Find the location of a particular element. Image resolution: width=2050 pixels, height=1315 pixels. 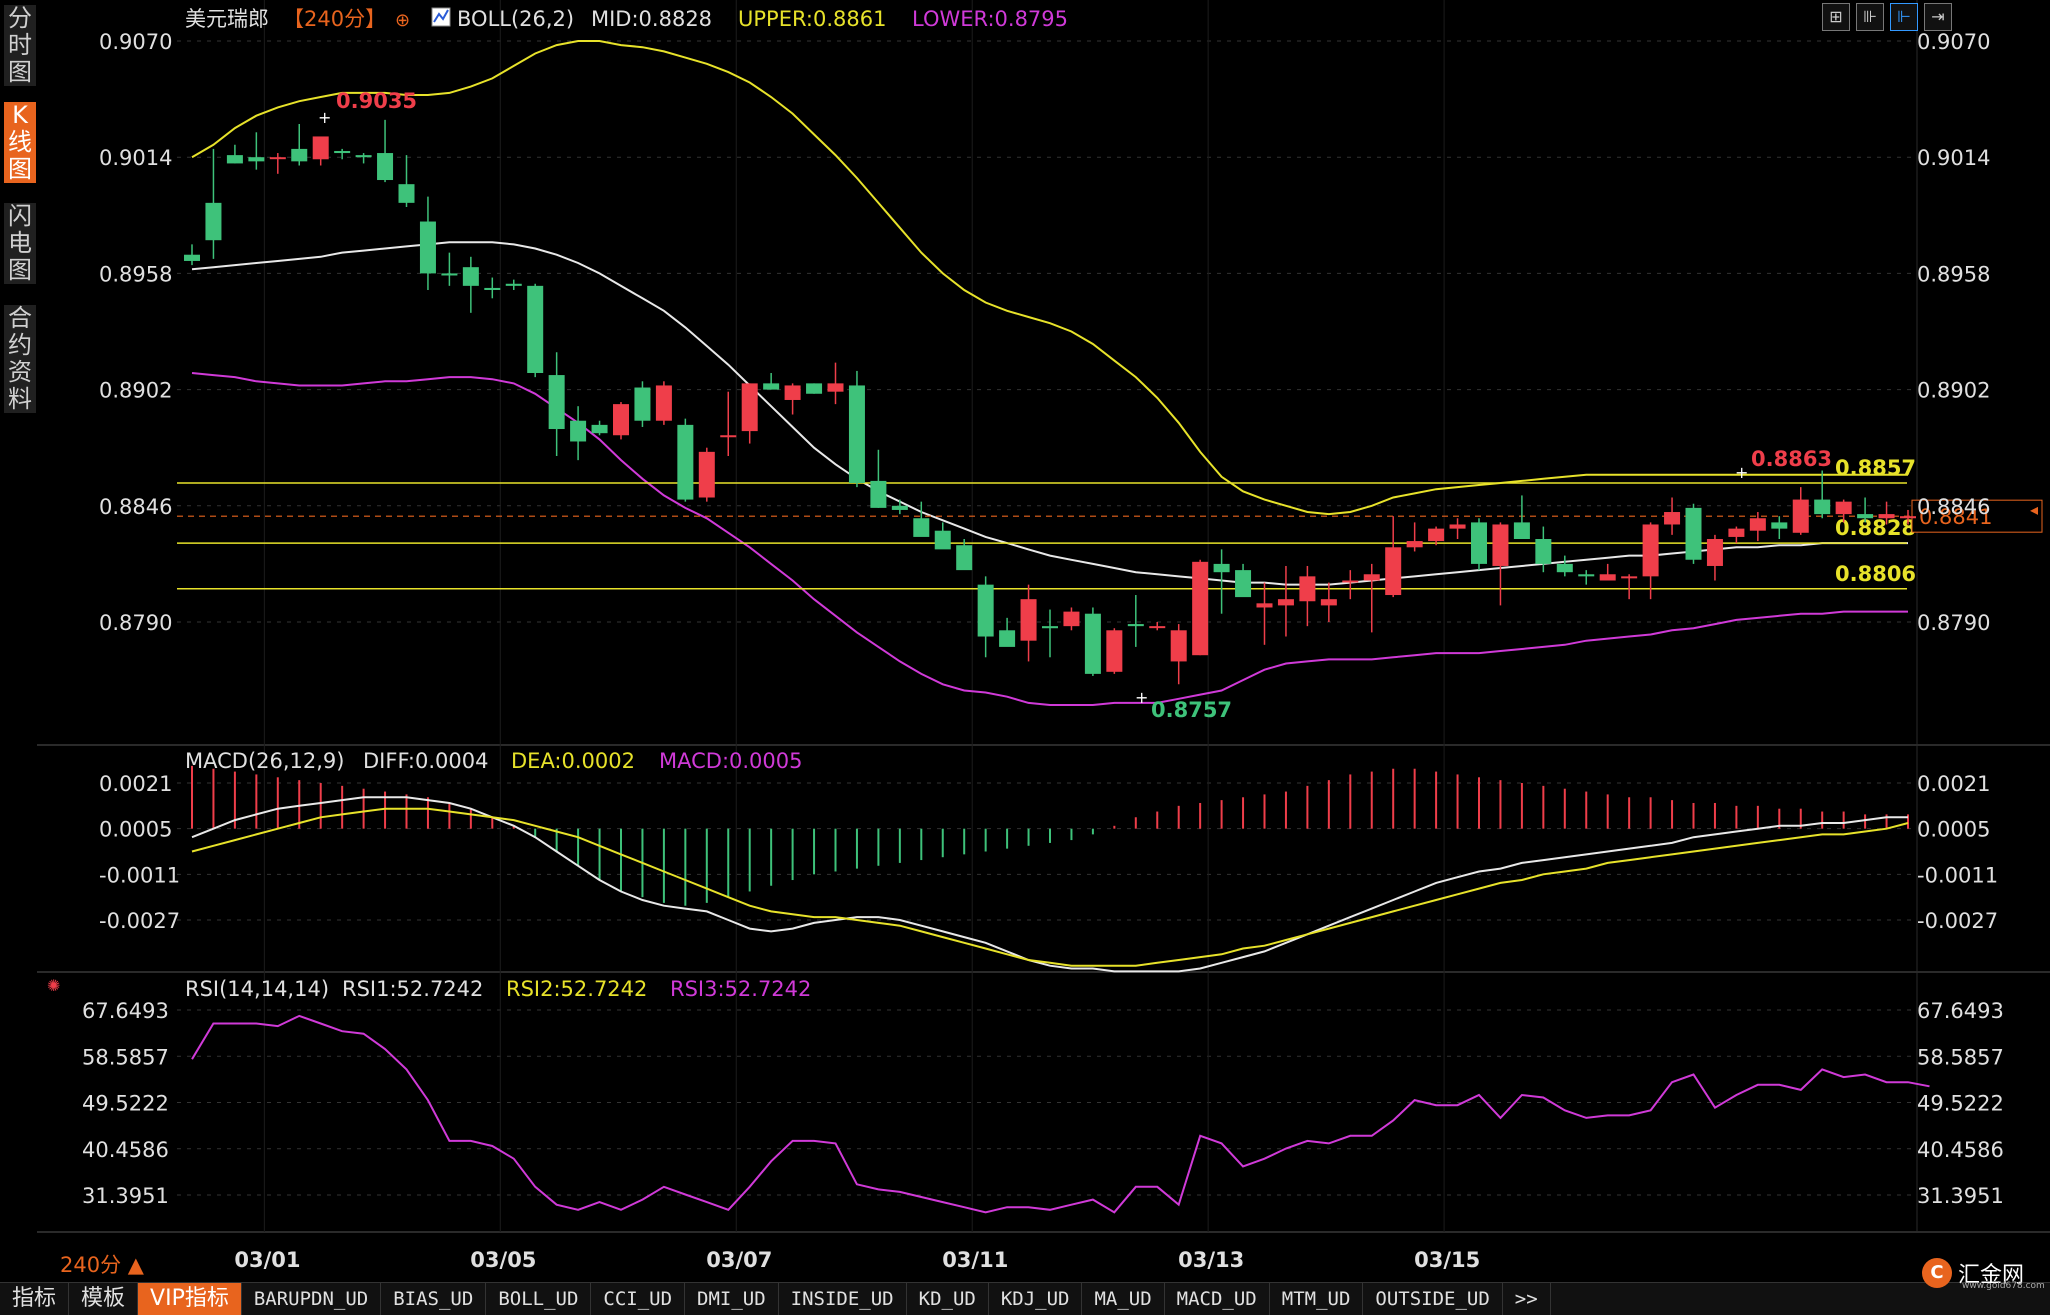

sidebar-tab-2: 闪电图 is located at coordinates (20, 243).